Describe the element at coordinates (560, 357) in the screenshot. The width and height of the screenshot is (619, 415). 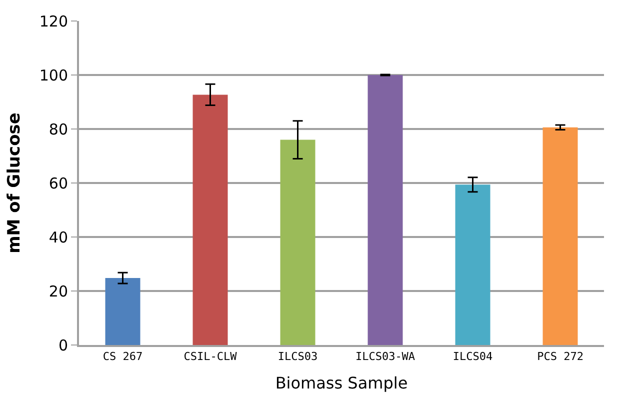
I see `x-tick-label: PCS 272` at that location.